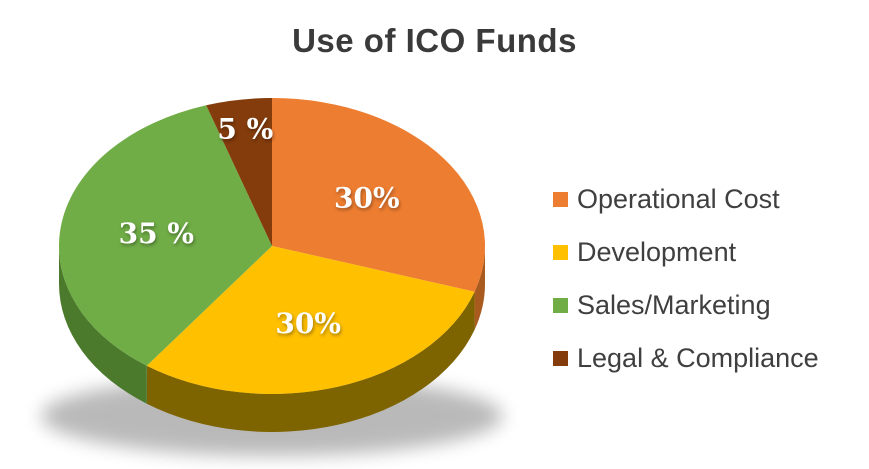 Image resolution: width=869 pixels, height=469 pixels. Describe the element at coordinates (103, 325) in the screenshot. I see `pie-slice-side-sales-marketing` at that location.